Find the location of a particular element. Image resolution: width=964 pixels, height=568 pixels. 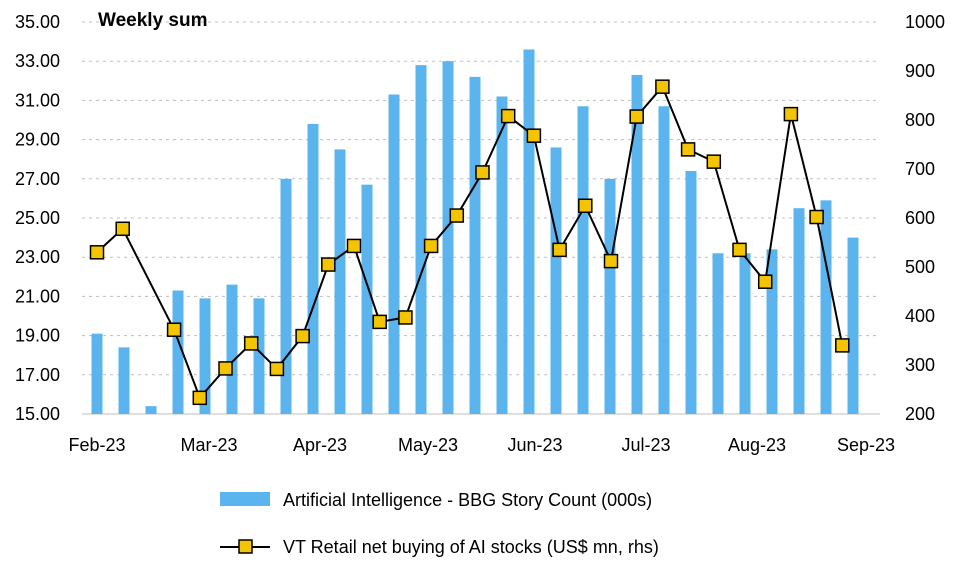

right-tick-label: 700 is located at coordinates (920, 169).